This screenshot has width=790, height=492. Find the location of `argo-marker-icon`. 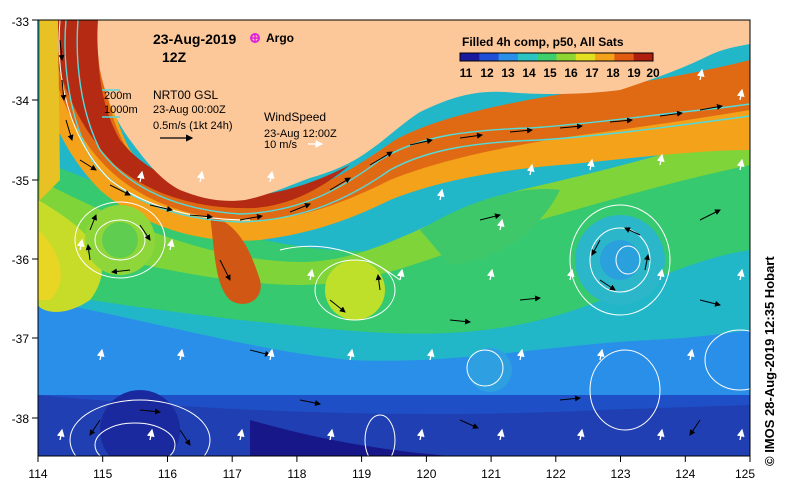

argo-marker-icon is located at coordinates (255, 38).